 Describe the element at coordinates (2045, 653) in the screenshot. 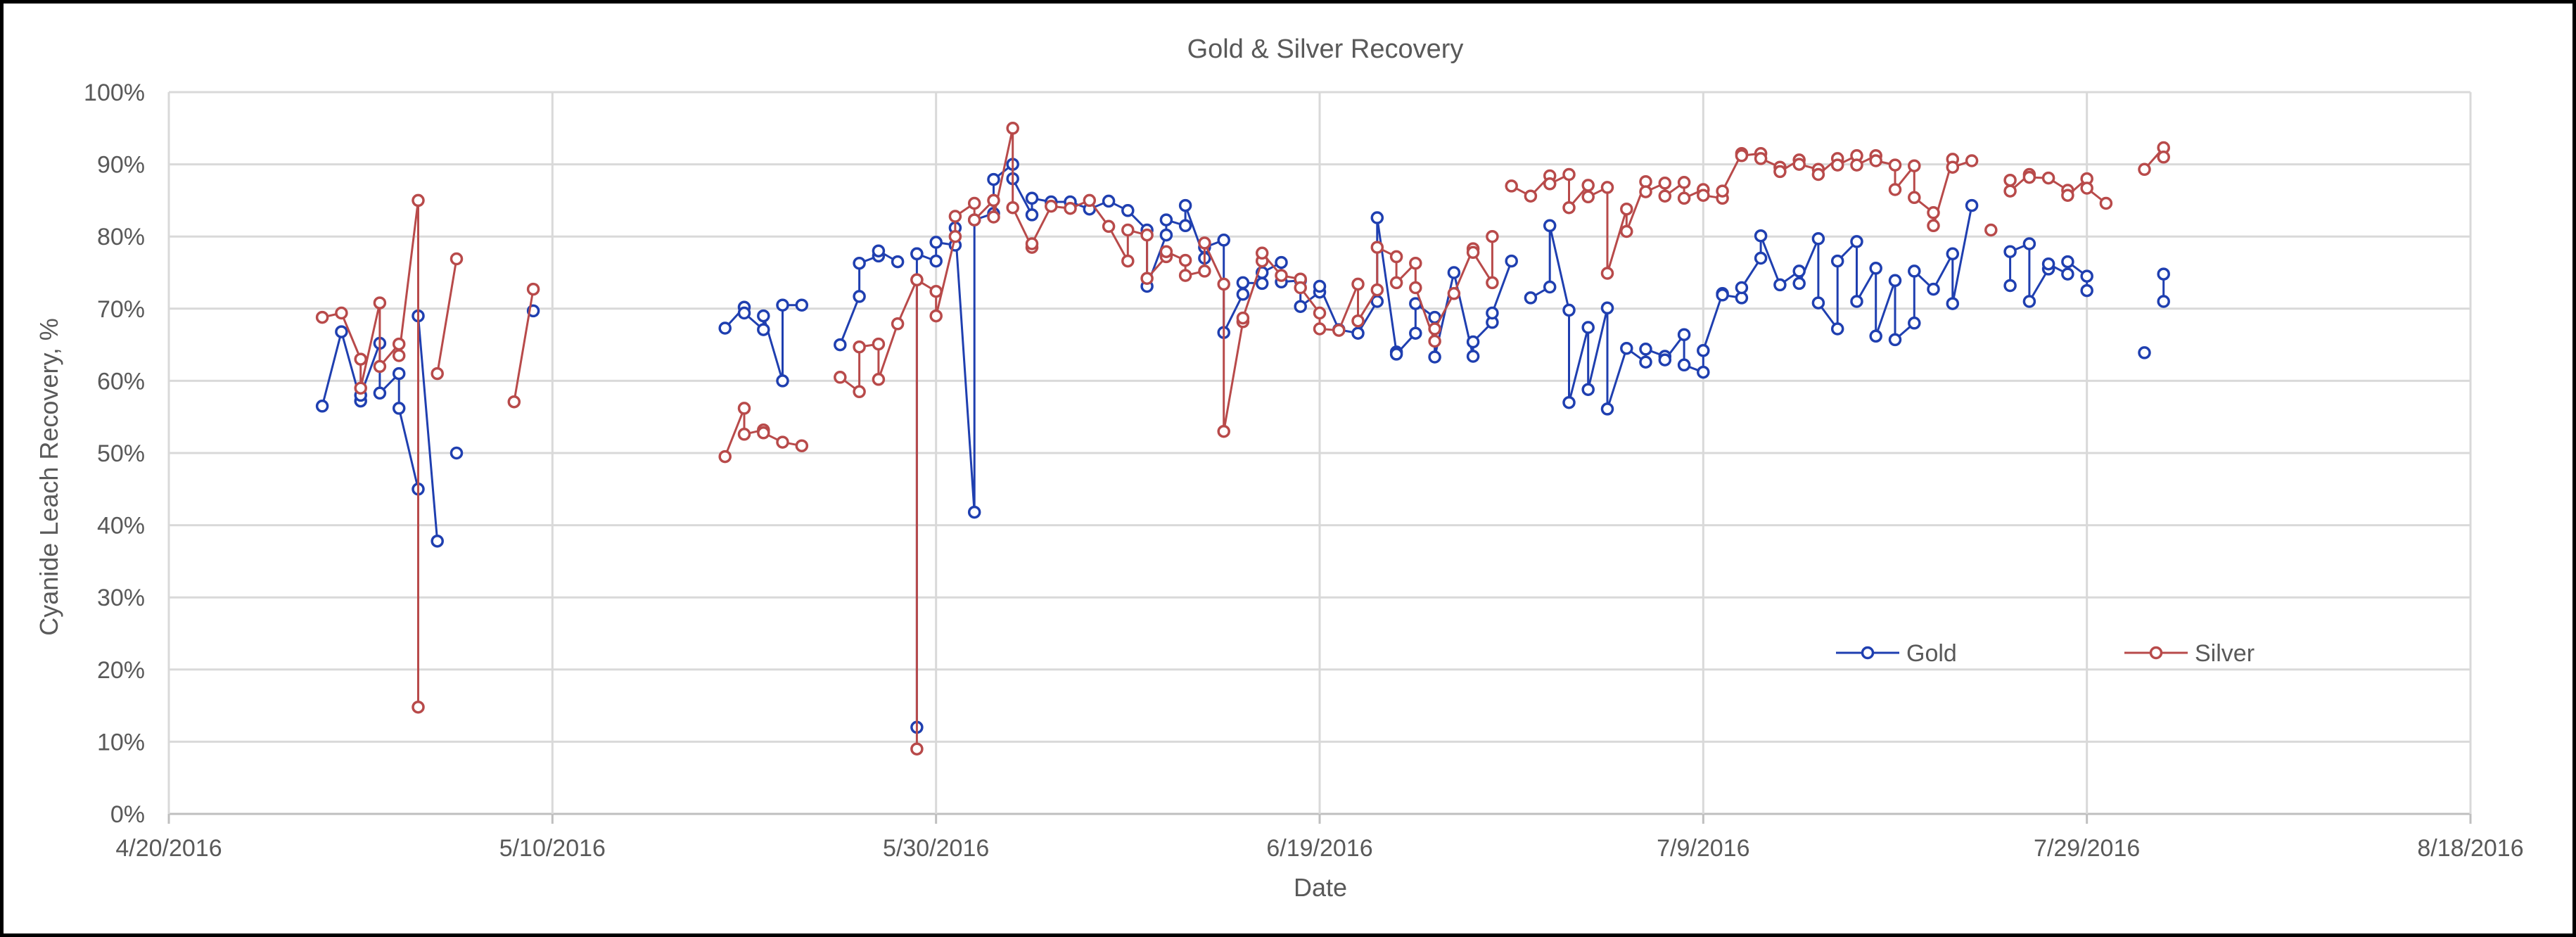

I see `legend: Gold Silver` at that location.